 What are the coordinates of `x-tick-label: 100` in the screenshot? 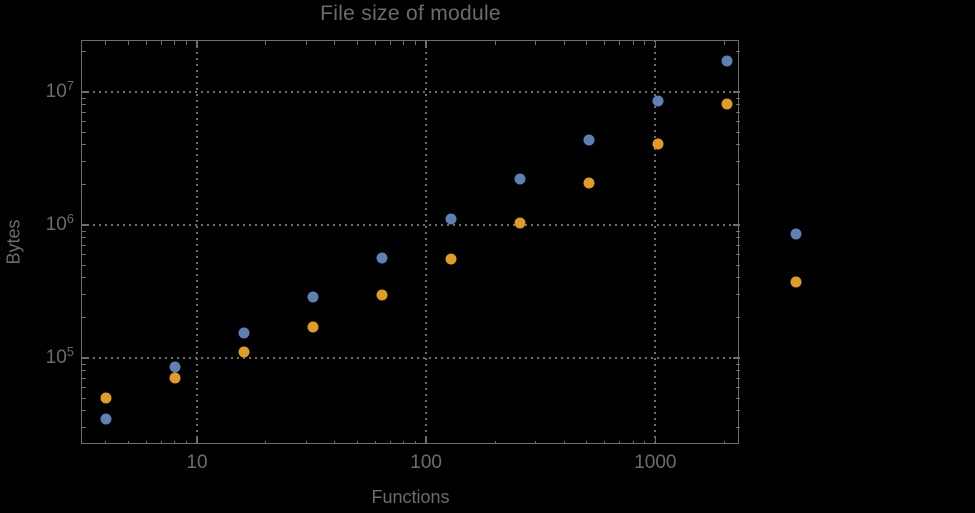 It's located at (426, 462).